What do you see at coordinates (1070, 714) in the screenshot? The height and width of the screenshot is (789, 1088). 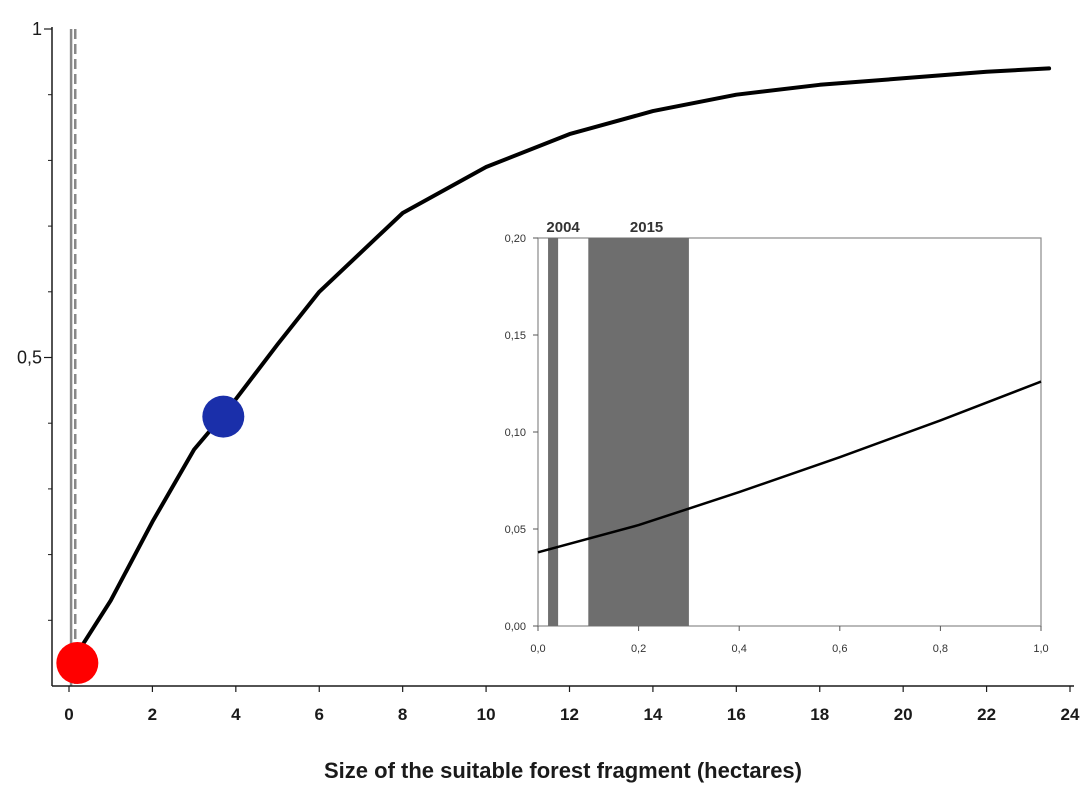 I see `x-tick-label: 24` at bounding box center [1070, 714].